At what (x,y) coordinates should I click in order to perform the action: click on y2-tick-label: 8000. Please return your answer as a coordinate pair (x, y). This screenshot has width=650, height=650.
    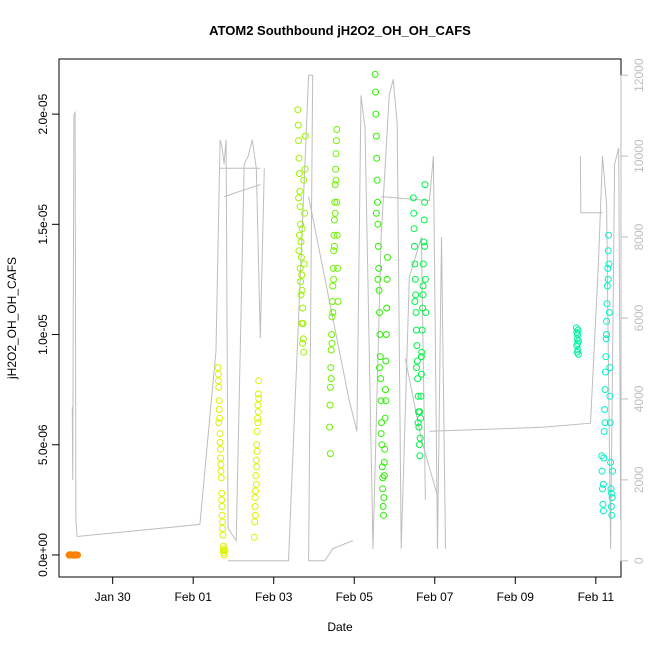
    Looking at the image, I should click on (639, 236).